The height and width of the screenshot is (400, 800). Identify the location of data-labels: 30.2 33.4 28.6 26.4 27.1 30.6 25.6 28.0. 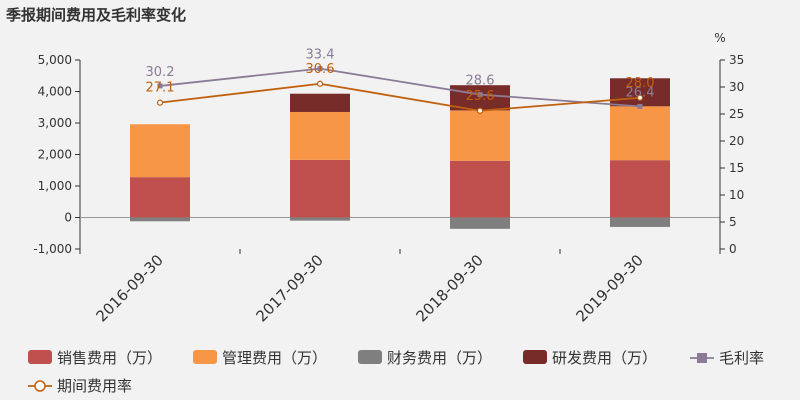
(400, 76).